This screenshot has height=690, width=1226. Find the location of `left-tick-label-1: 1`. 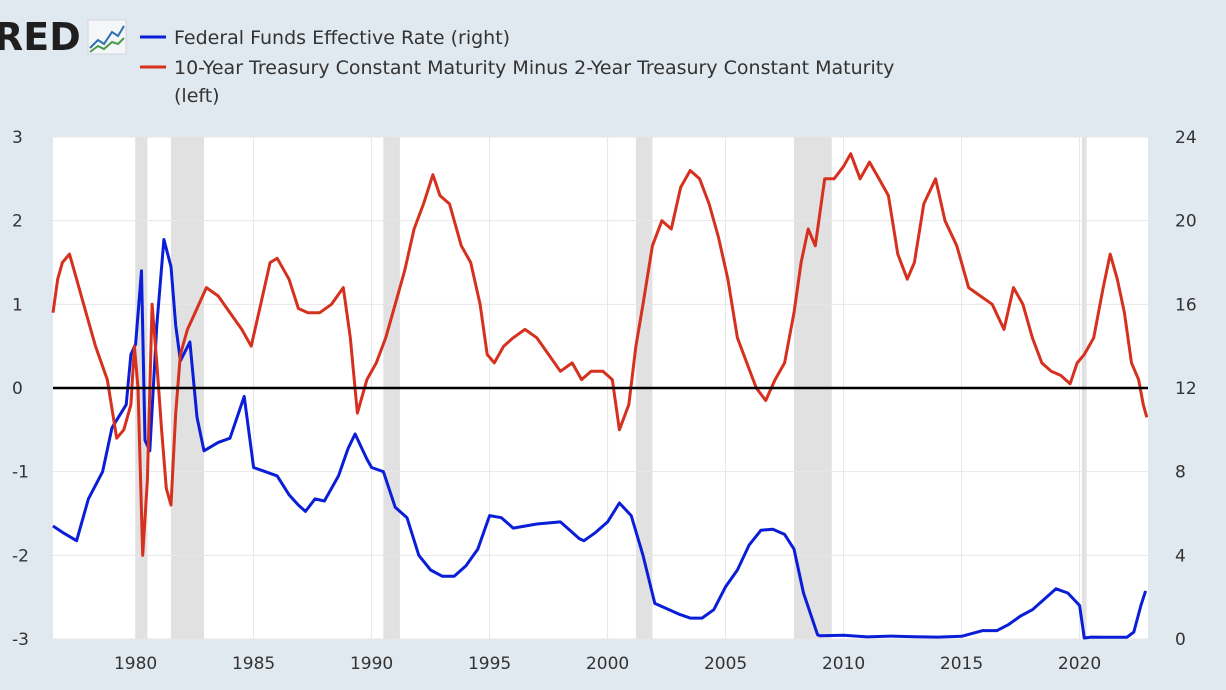

left-tick-label-1: 1 is located at coordinates (17, 305).